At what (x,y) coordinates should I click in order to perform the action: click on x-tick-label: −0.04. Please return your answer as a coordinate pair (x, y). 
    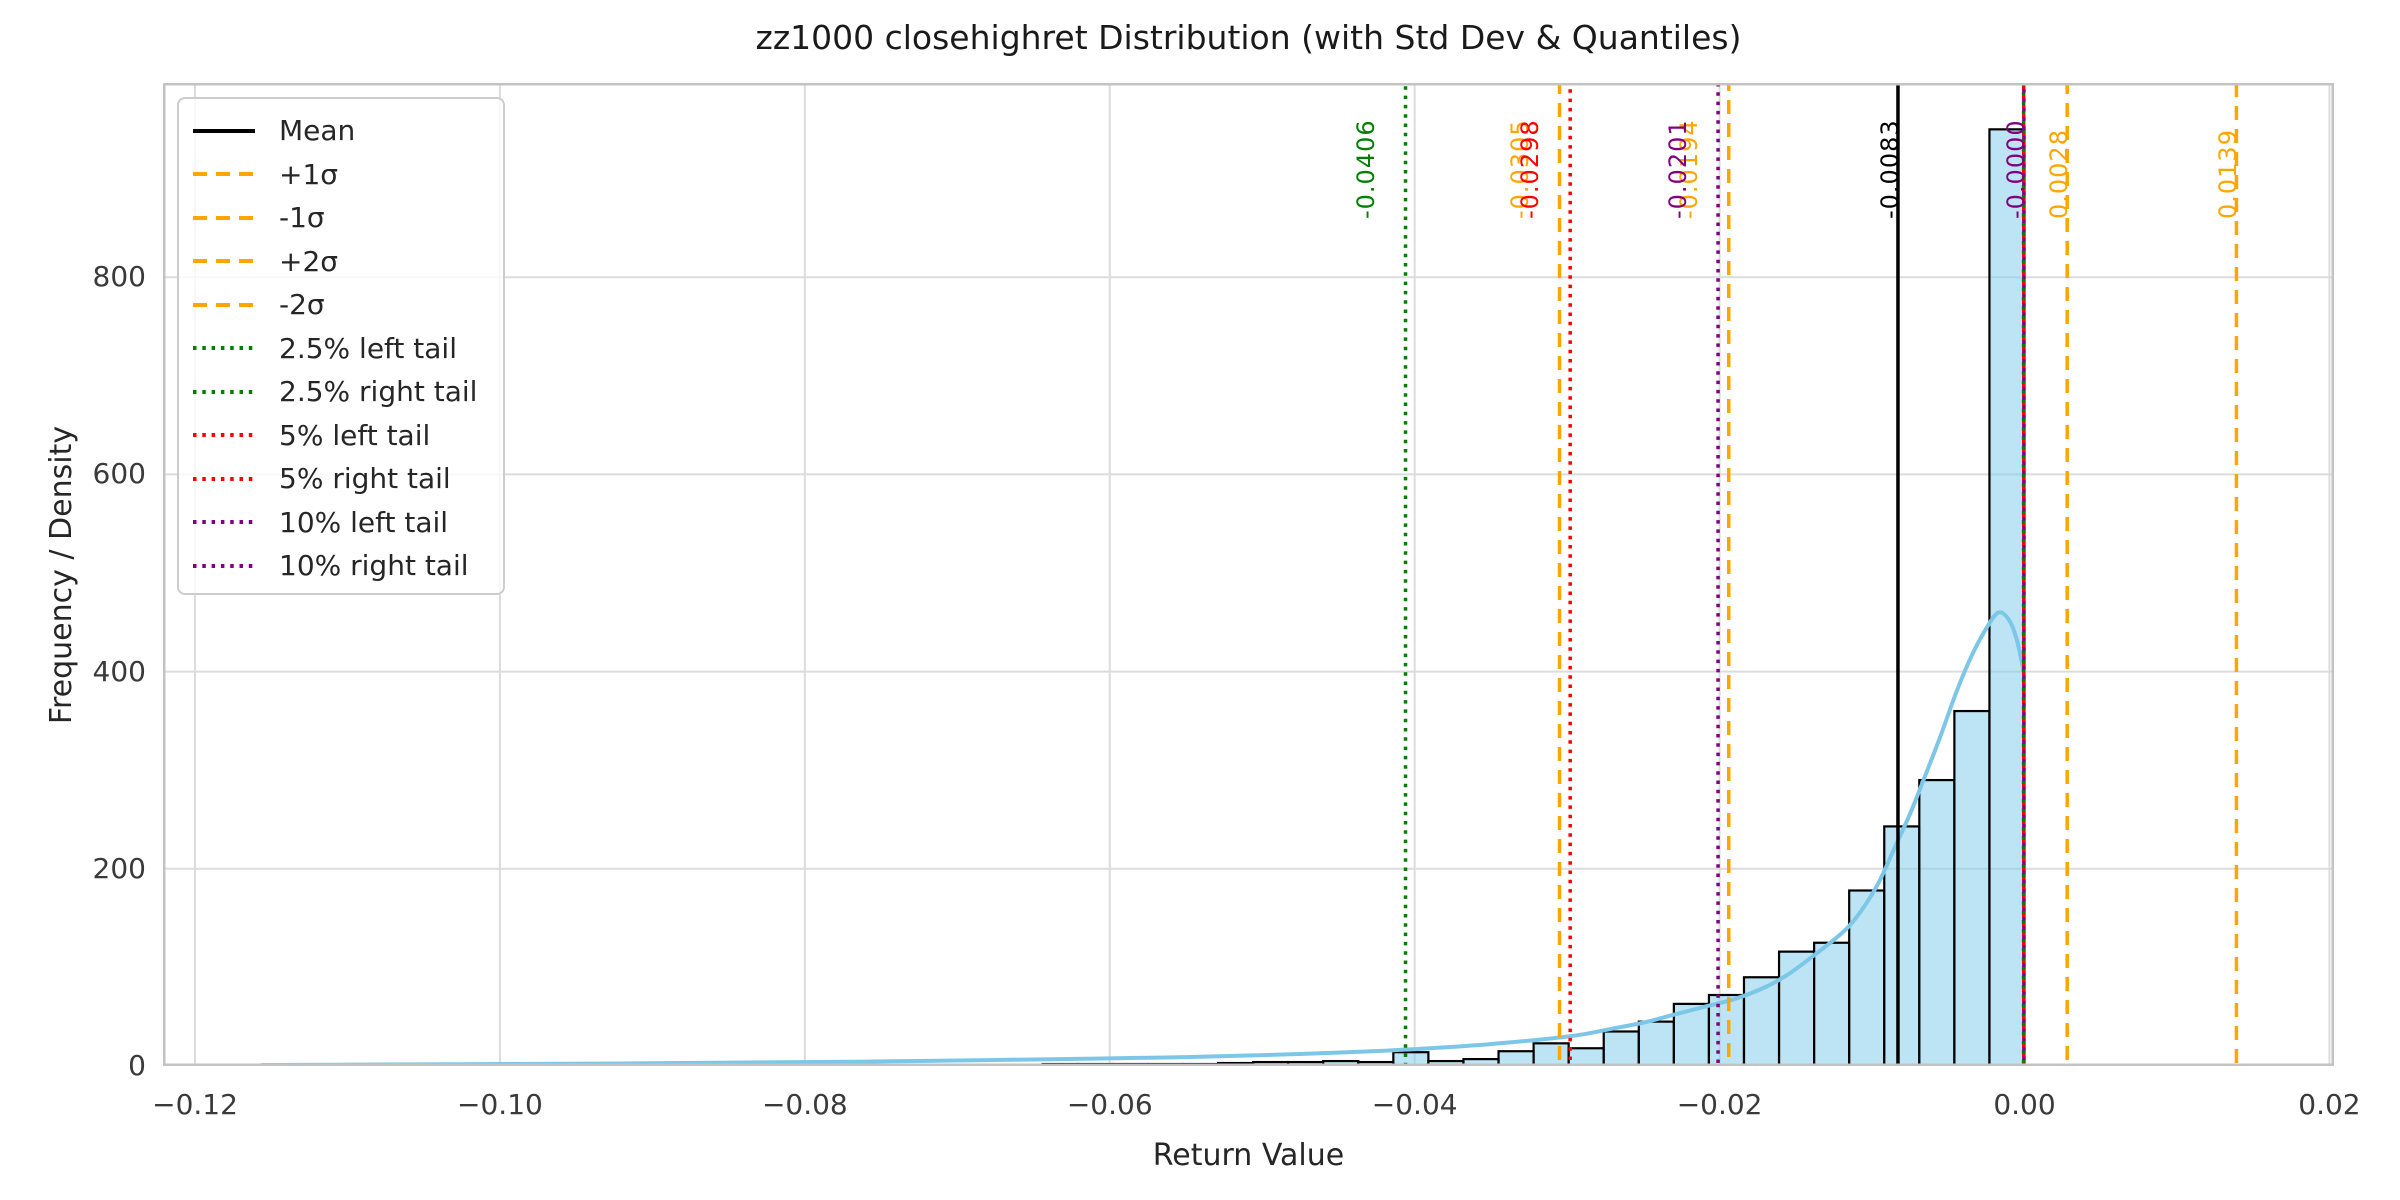
    Looking at the image, I should click on (1414, 1104).